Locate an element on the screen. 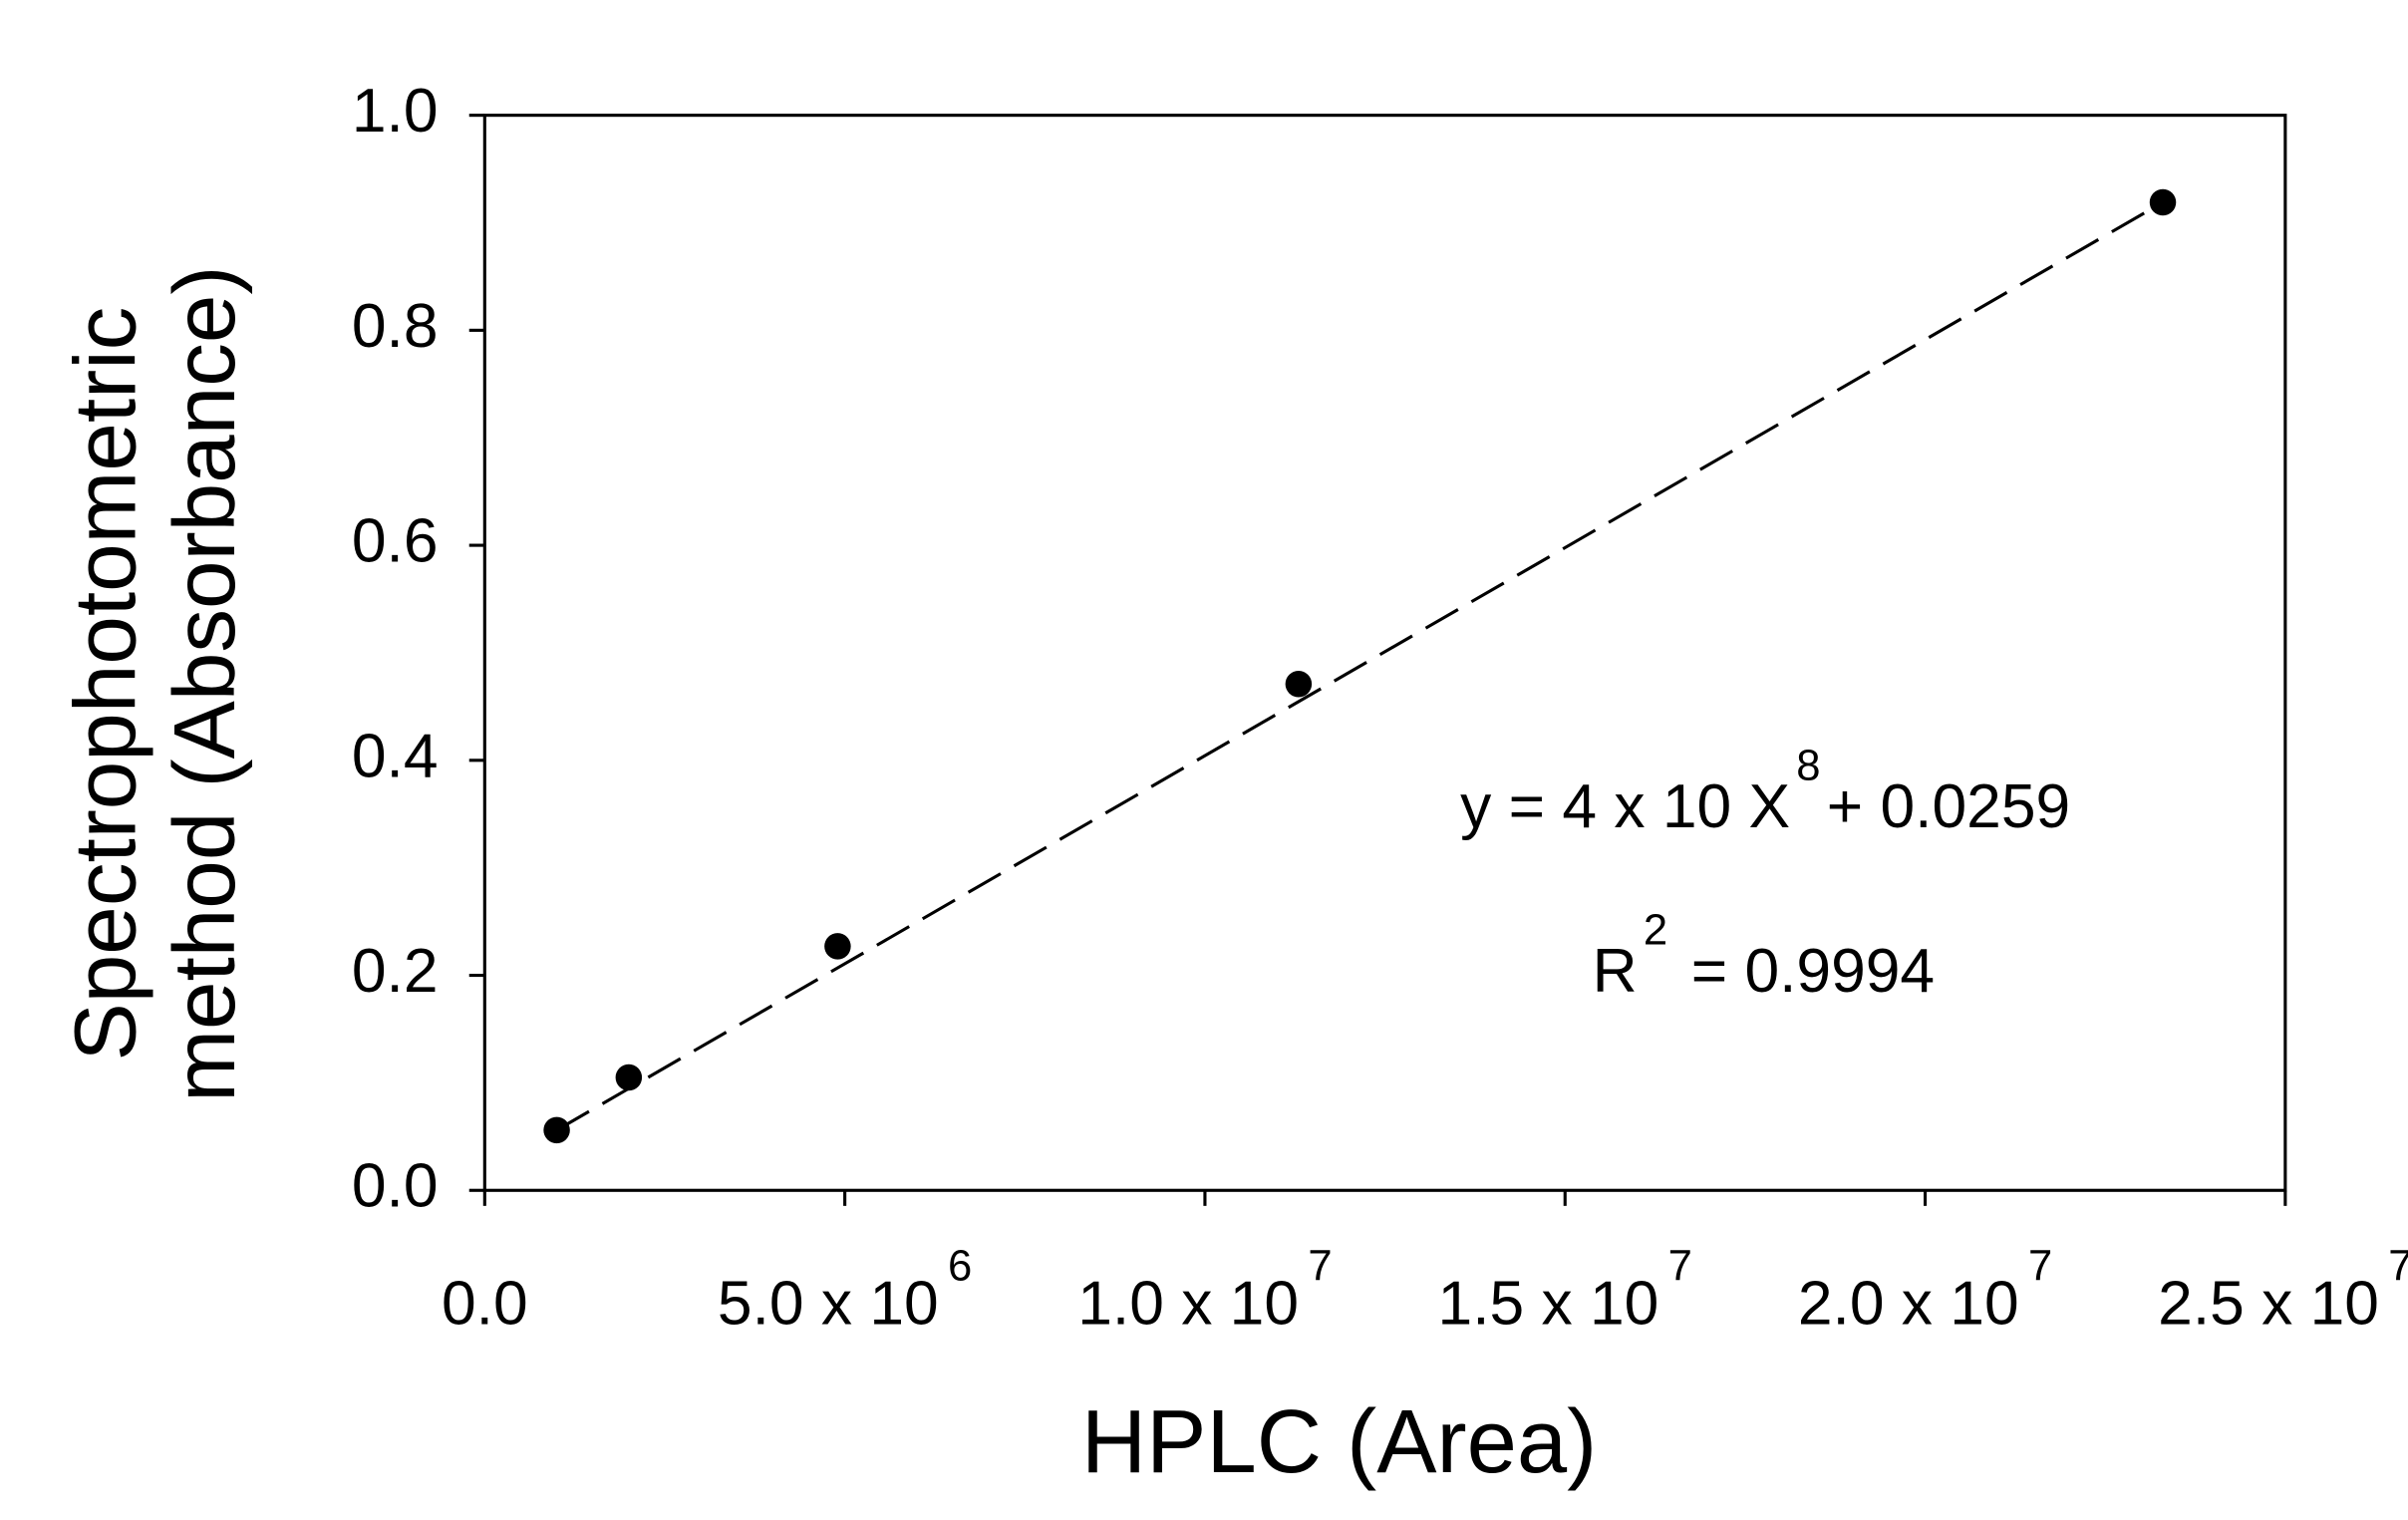 The height and width of the screenshot is (1520, 2408). x-tick-label: 2.5 x 10⁷ is located at coordinates (2283, 1291).